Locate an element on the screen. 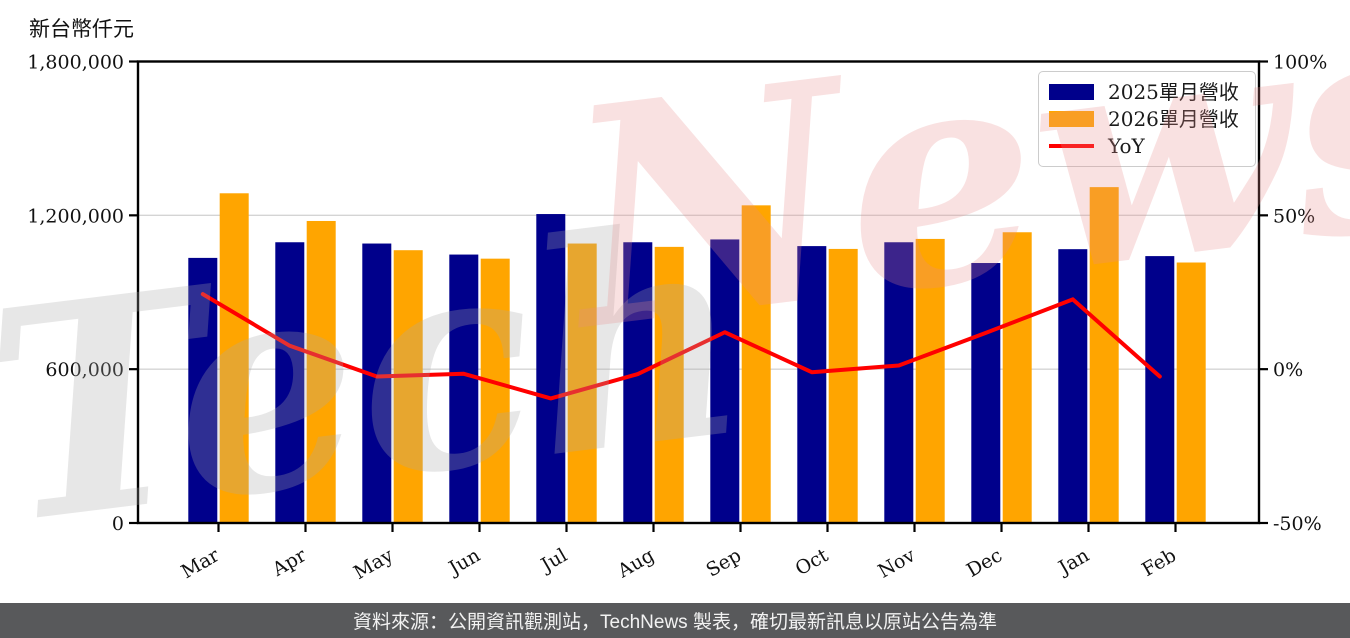  x-tick-label-Jun: Jun is located at coordinates (463, 562).